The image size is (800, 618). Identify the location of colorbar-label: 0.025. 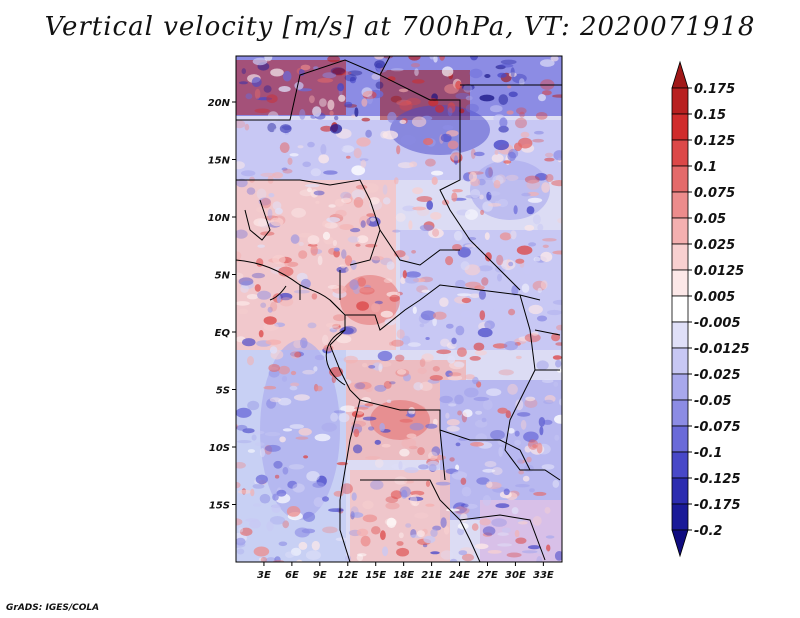
(714, 245).